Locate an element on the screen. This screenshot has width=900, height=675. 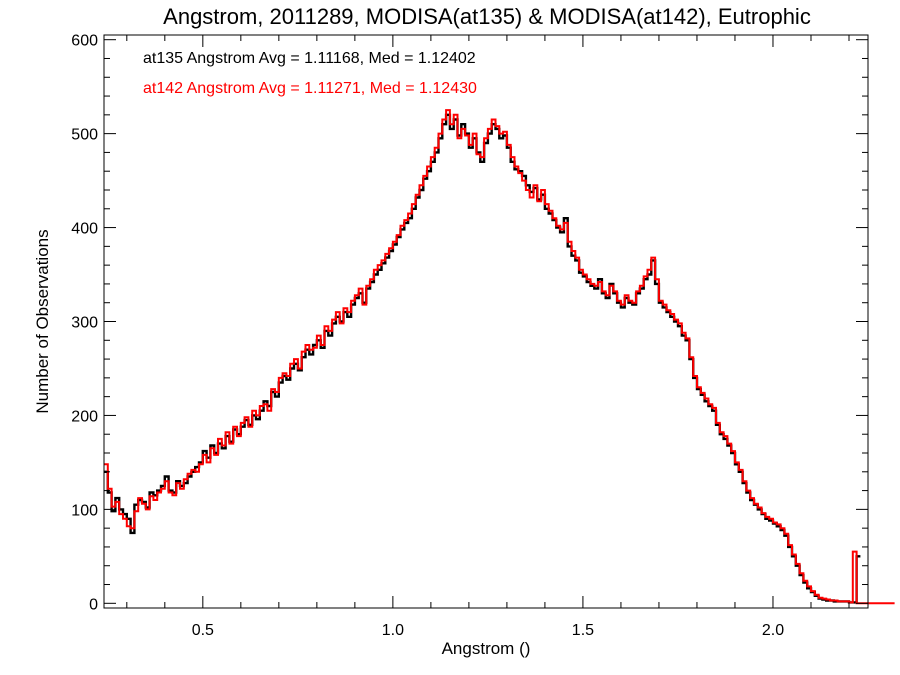
x-tick-label: 2.0 is located at coordinates (773, 630).